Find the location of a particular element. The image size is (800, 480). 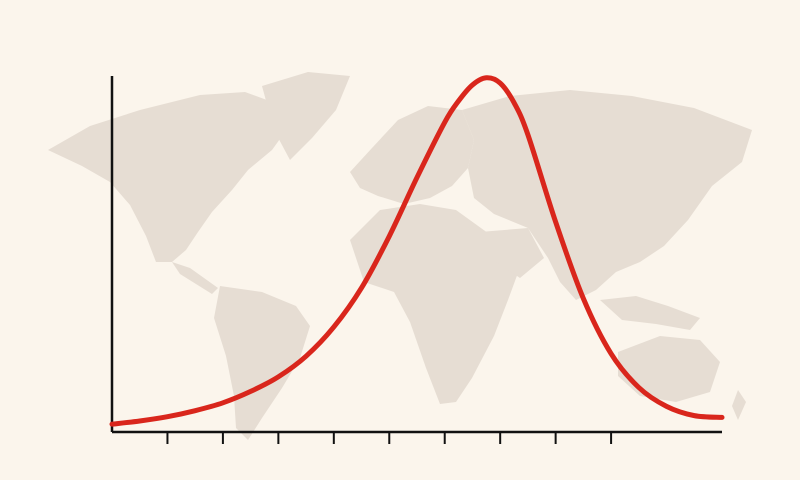

x-axis-ticks is located at coordinates (389, 438).